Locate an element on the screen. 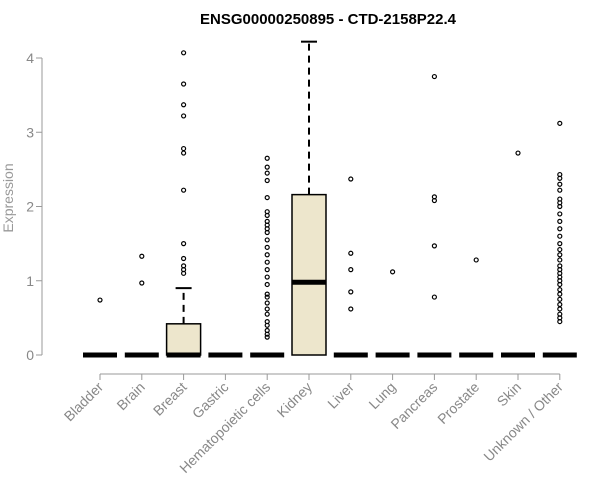 The image size is (600, 500). chart-title: ENSG00000250895 - CTD-2158P22.4 is located at coordinates (328, 19).